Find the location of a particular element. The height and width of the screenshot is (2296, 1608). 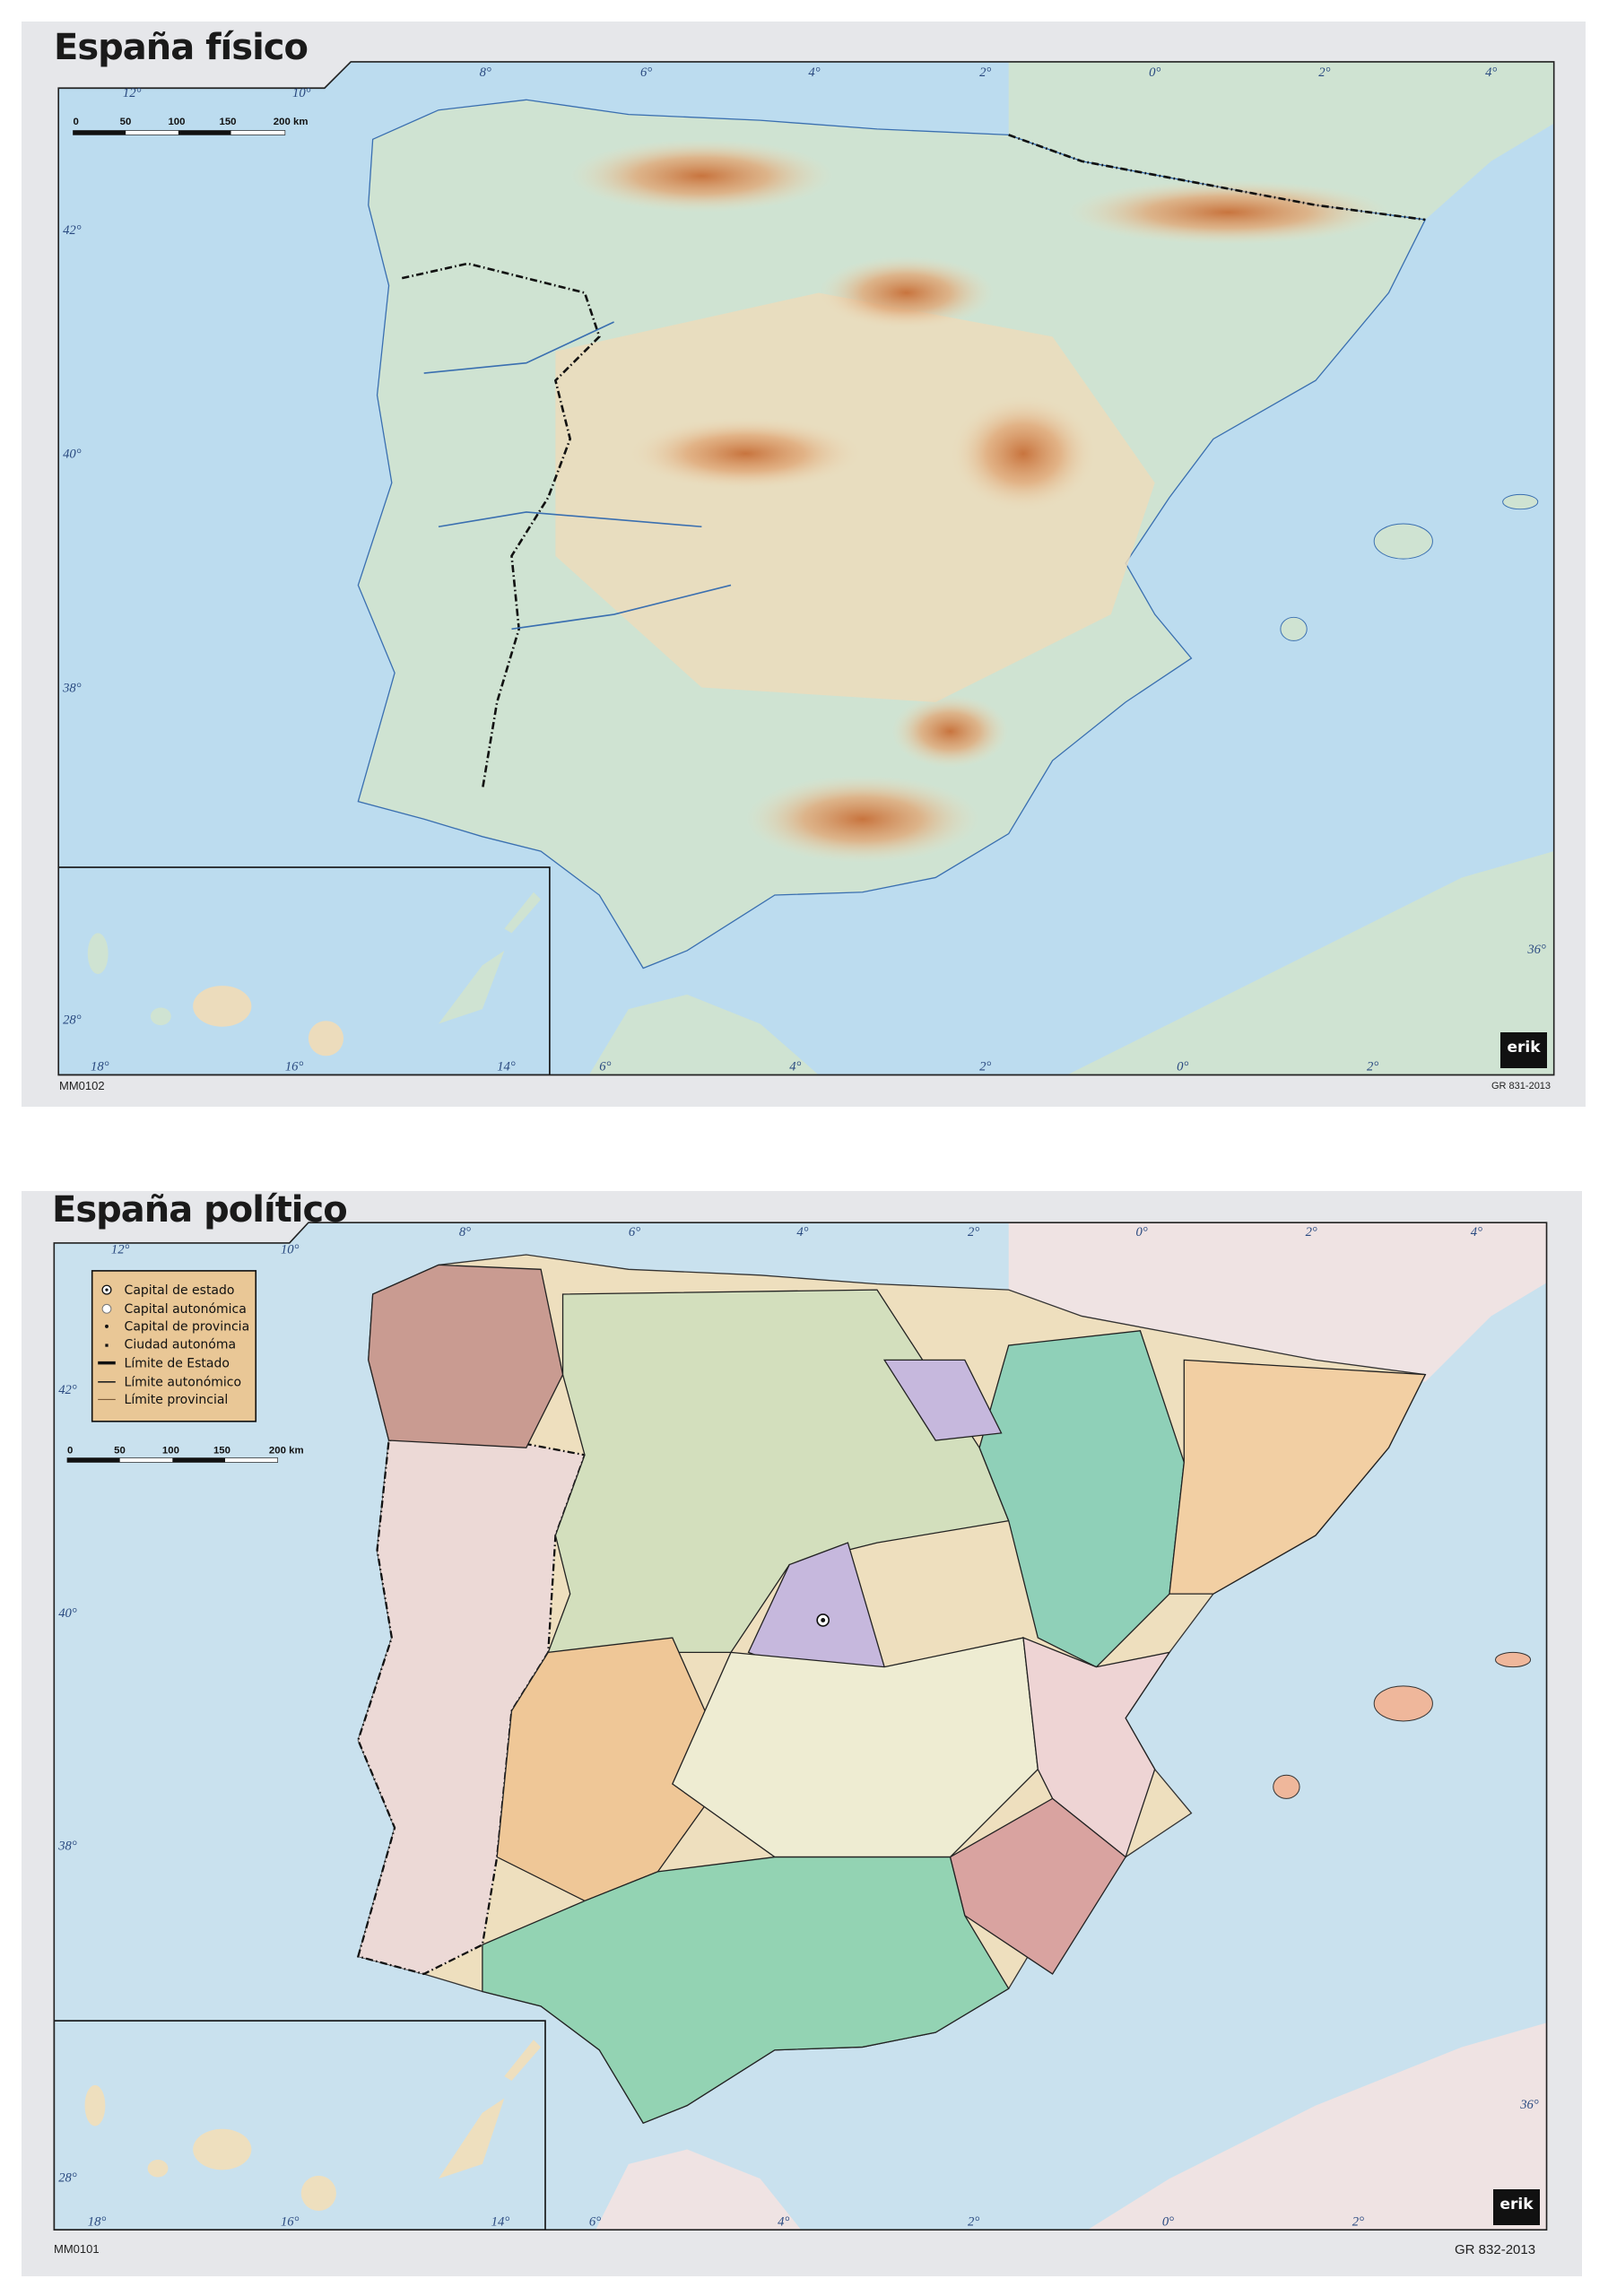

catalonia is located at coordinates (1298, 1477).